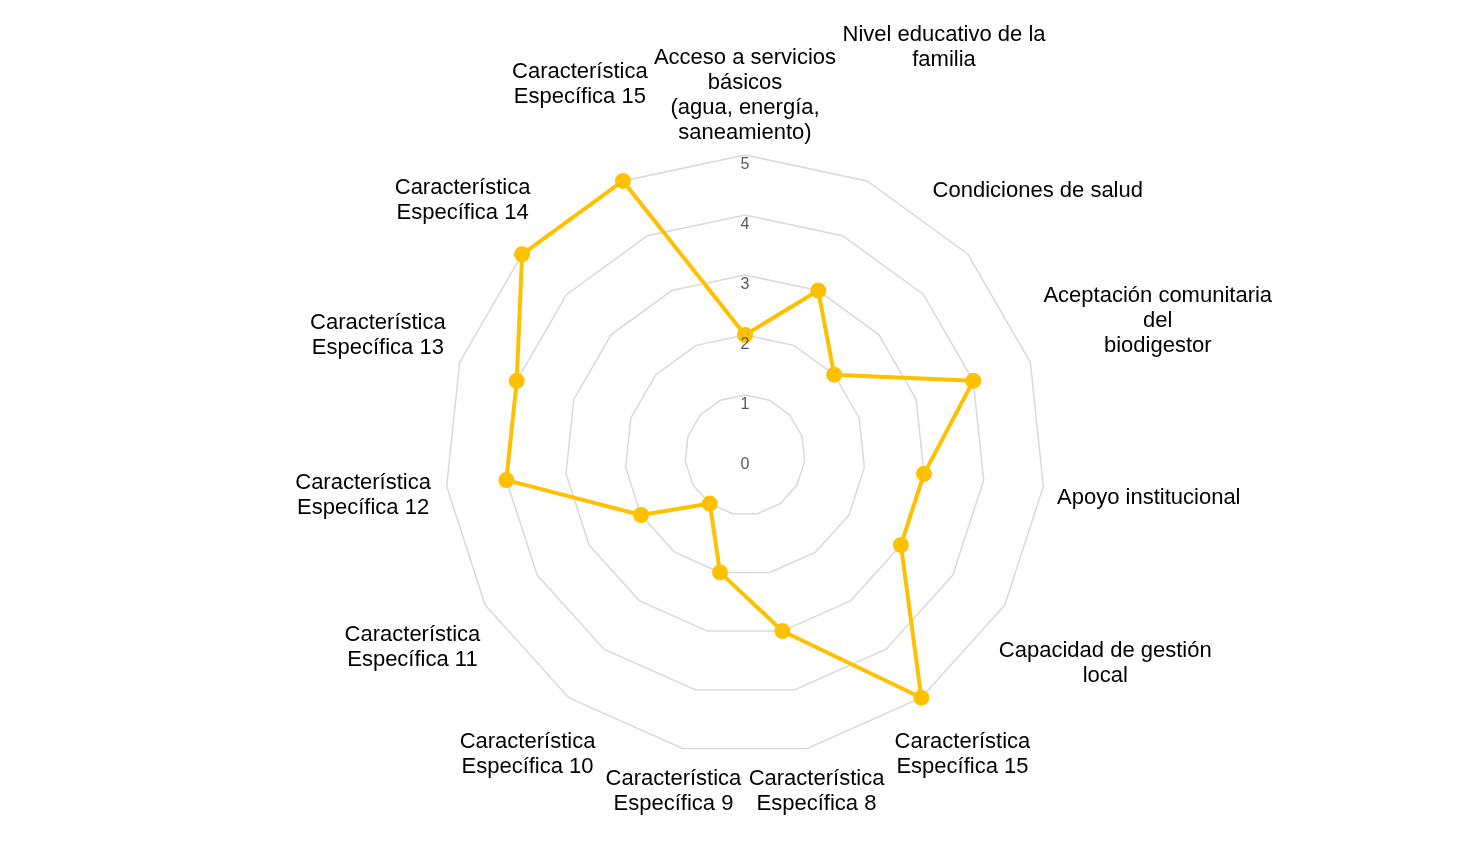 This screenshot has height=856, width=1463. What do you see at coordinates (363, 493) in the screenshot?
I see `spoke-label: Característica Específica 12` at bounding box center [363, 493].